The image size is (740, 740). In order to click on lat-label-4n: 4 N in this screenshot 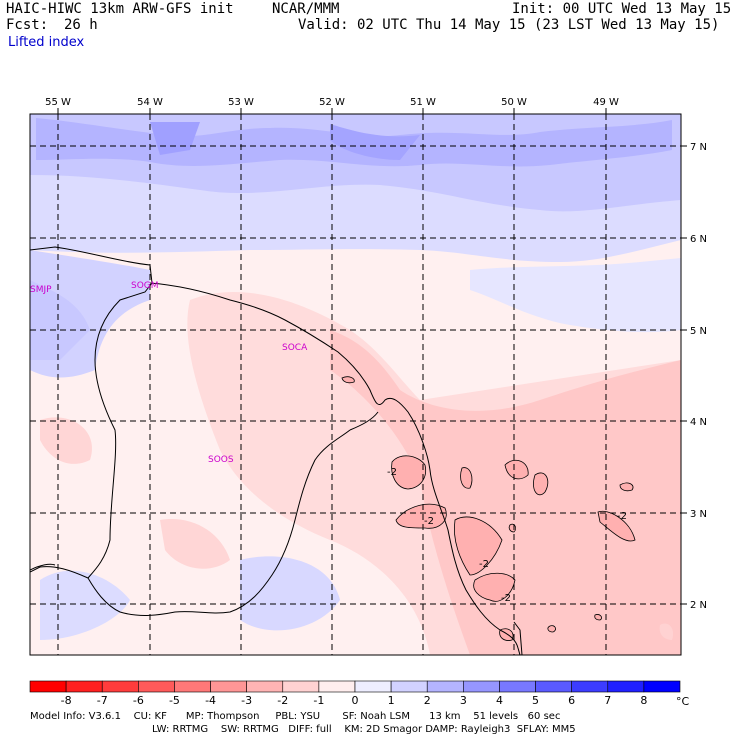, I will do `click(698, 422)`.